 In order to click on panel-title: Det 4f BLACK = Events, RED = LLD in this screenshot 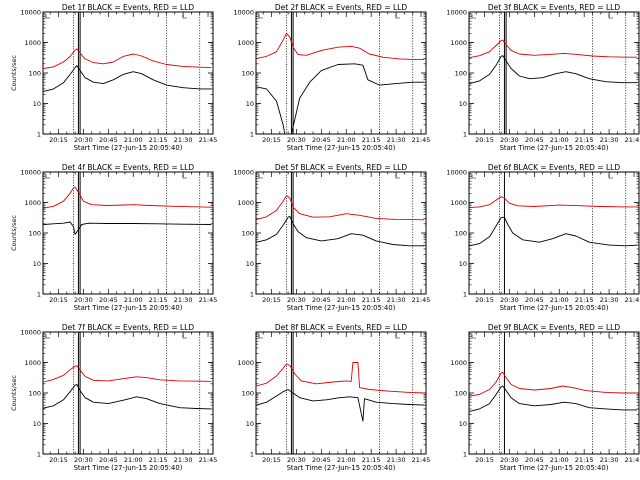, I will do `click(128, 167)`.